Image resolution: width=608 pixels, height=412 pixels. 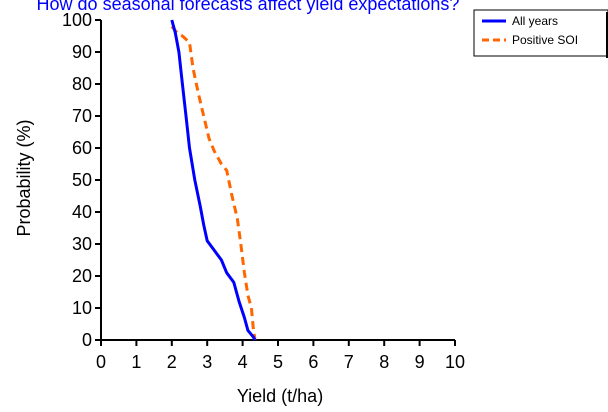 I want to click on y-tick-label: 100, so click(x=77, y=20).